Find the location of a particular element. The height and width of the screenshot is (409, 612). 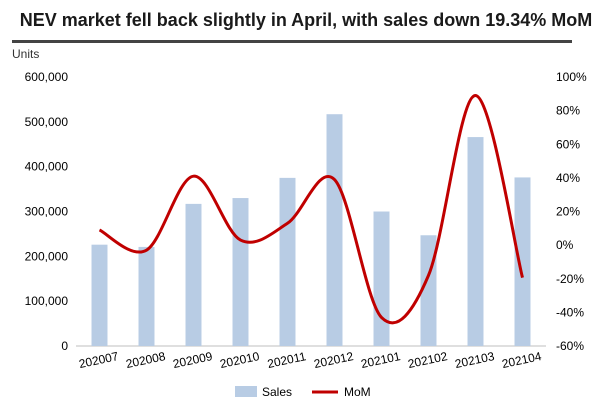

right-tick-label: -60% is located at coordinates (570, 346).